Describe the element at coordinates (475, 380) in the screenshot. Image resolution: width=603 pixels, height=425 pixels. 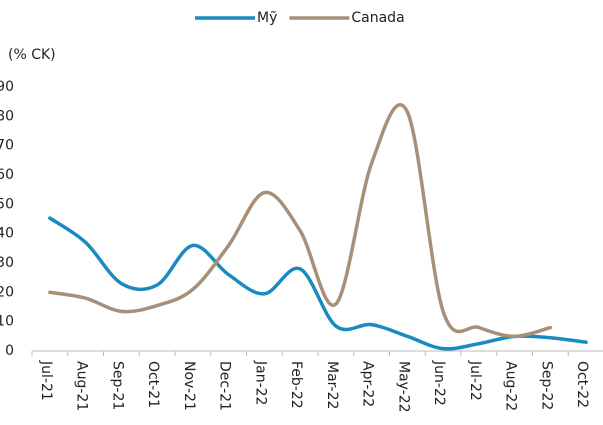
I see `x-tick-label: Jul-22` at that location.